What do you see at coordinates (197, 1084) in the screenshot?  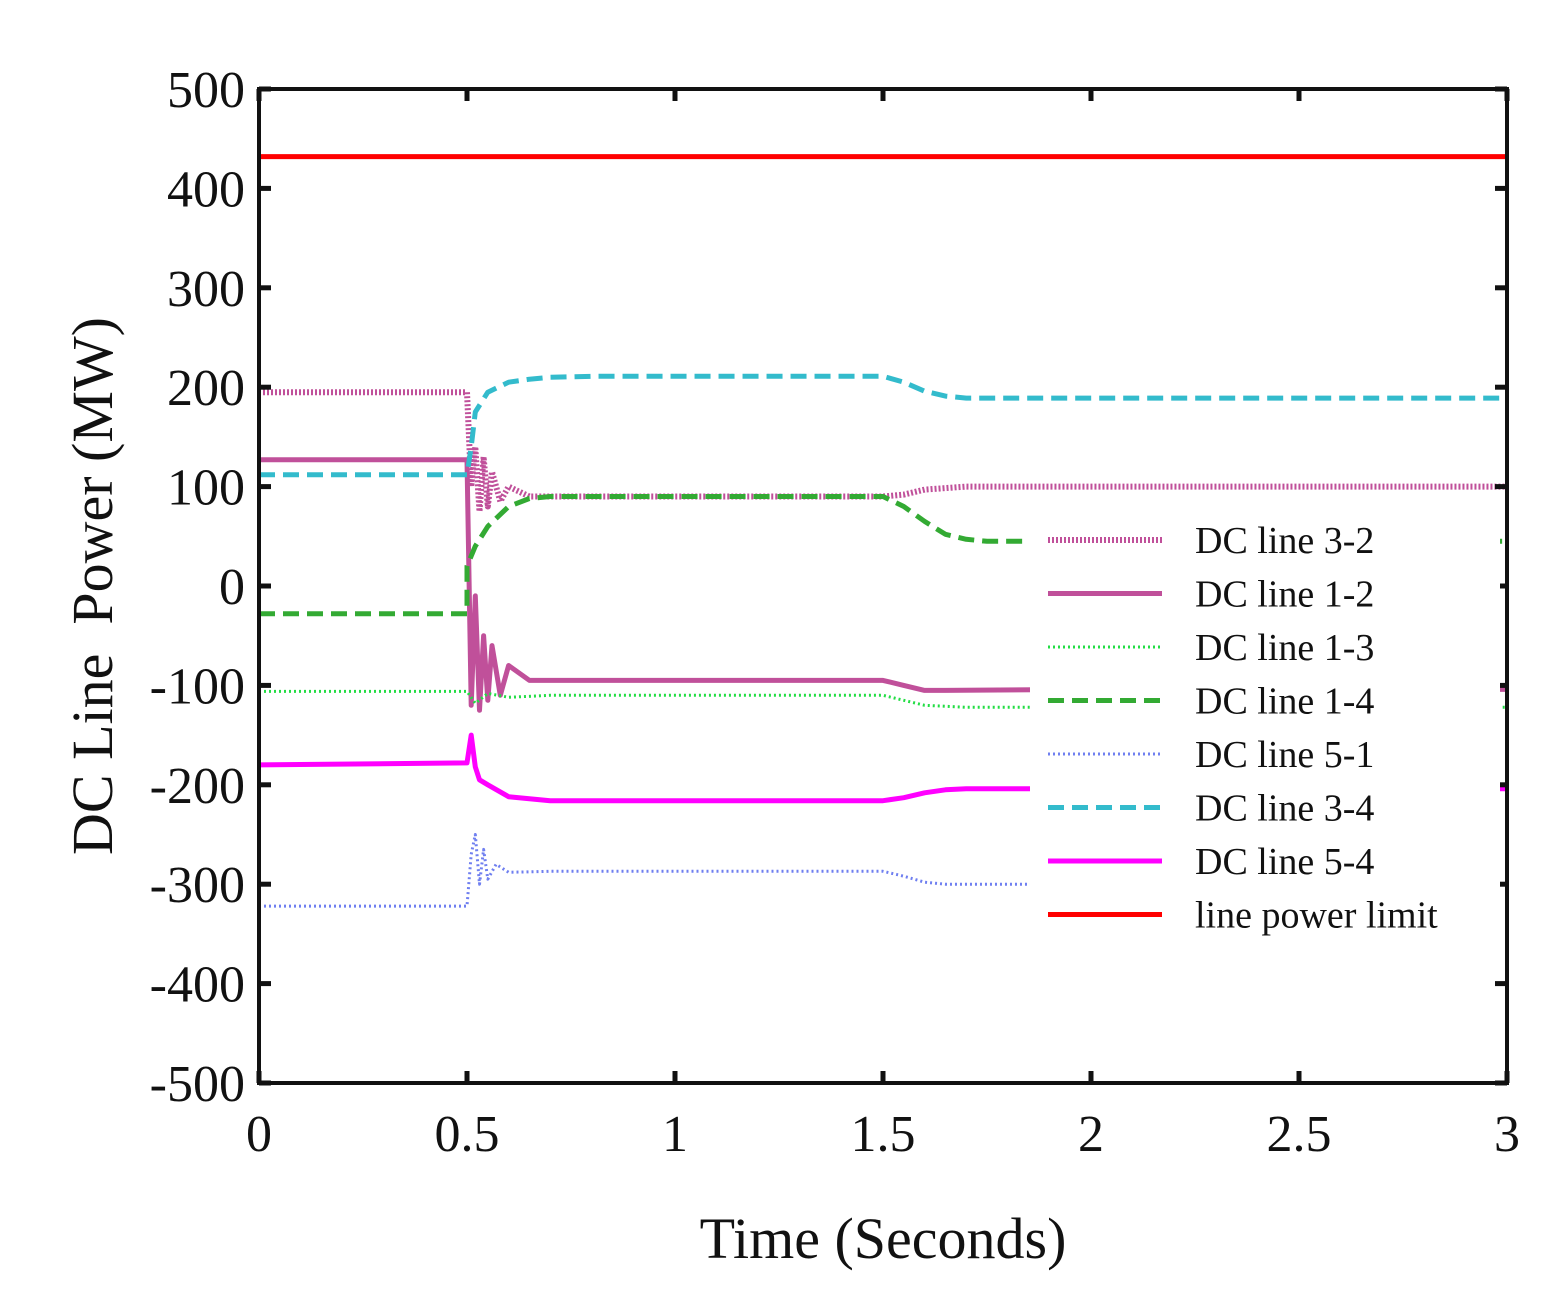 I see `y-tick-label: -500` at bounding box center [197, 1084].